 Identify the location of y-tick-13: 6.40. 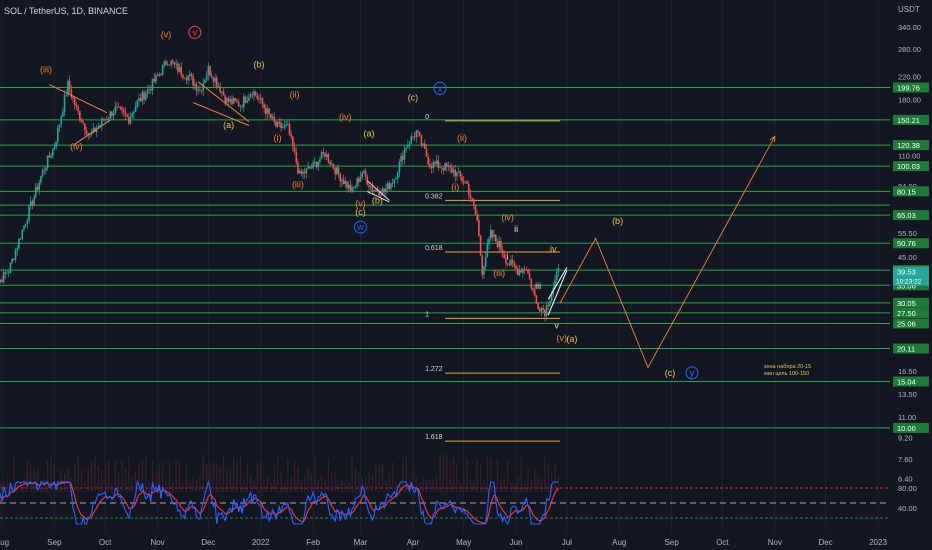
(905, 479).